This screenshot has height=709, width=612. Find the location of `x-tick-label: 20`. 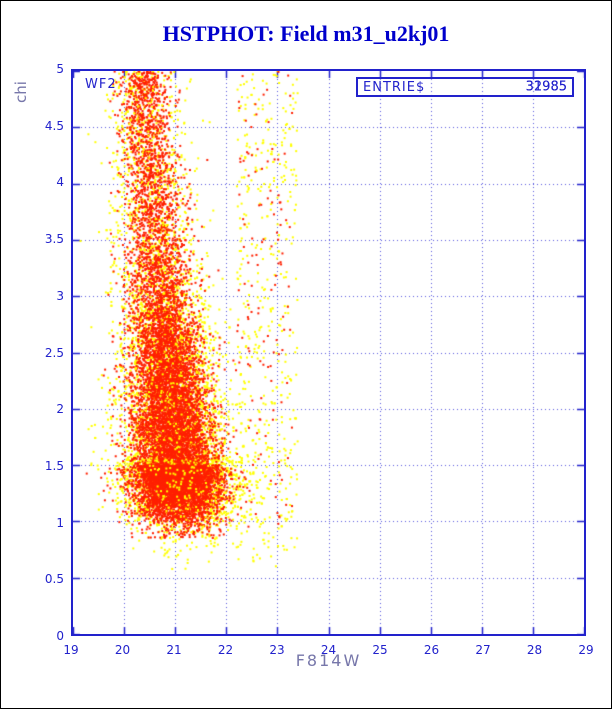

x-tick-label: 20 is located at coordinates (122, 650).